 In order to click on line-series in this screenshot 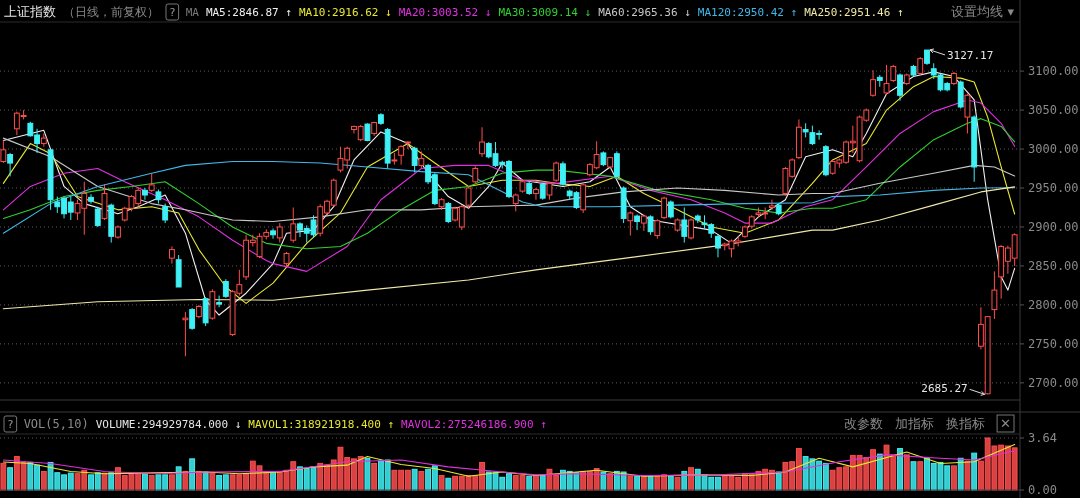, I will do `click(509, 463)`.